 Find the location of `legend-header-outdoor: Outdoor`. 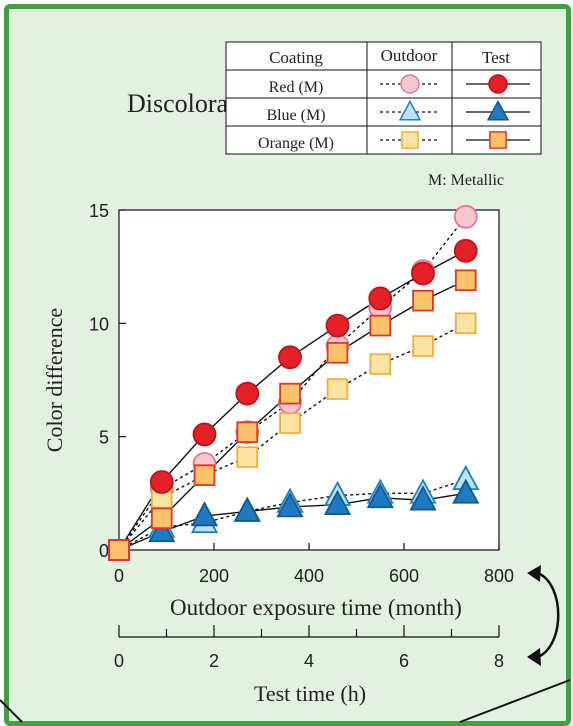

legend-header-outdoor: Outdoor is located at coordinates (409, 55).